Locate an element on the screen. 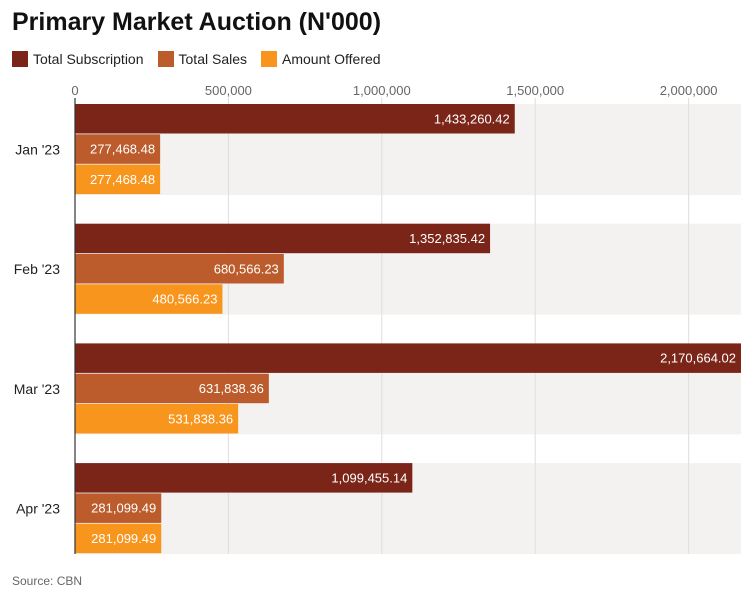 This screenshot has height=603, width=755. value-label-amount-offered-jan-23: 277,468.48 is located at coordinates (122, 179).